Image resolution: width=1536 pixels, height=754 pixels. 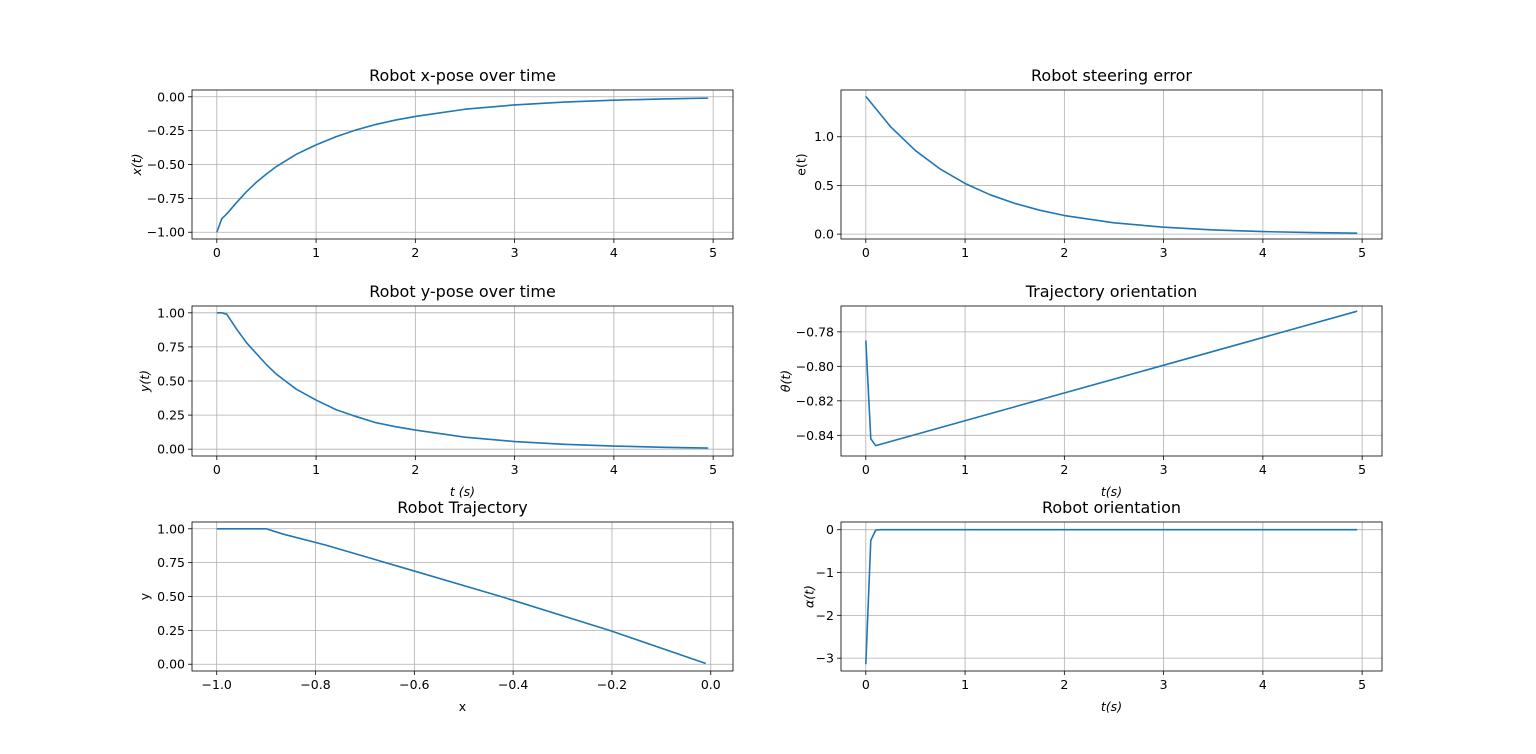 I want to click on y-tick-label: −0.75, so click(x=166, y=198).